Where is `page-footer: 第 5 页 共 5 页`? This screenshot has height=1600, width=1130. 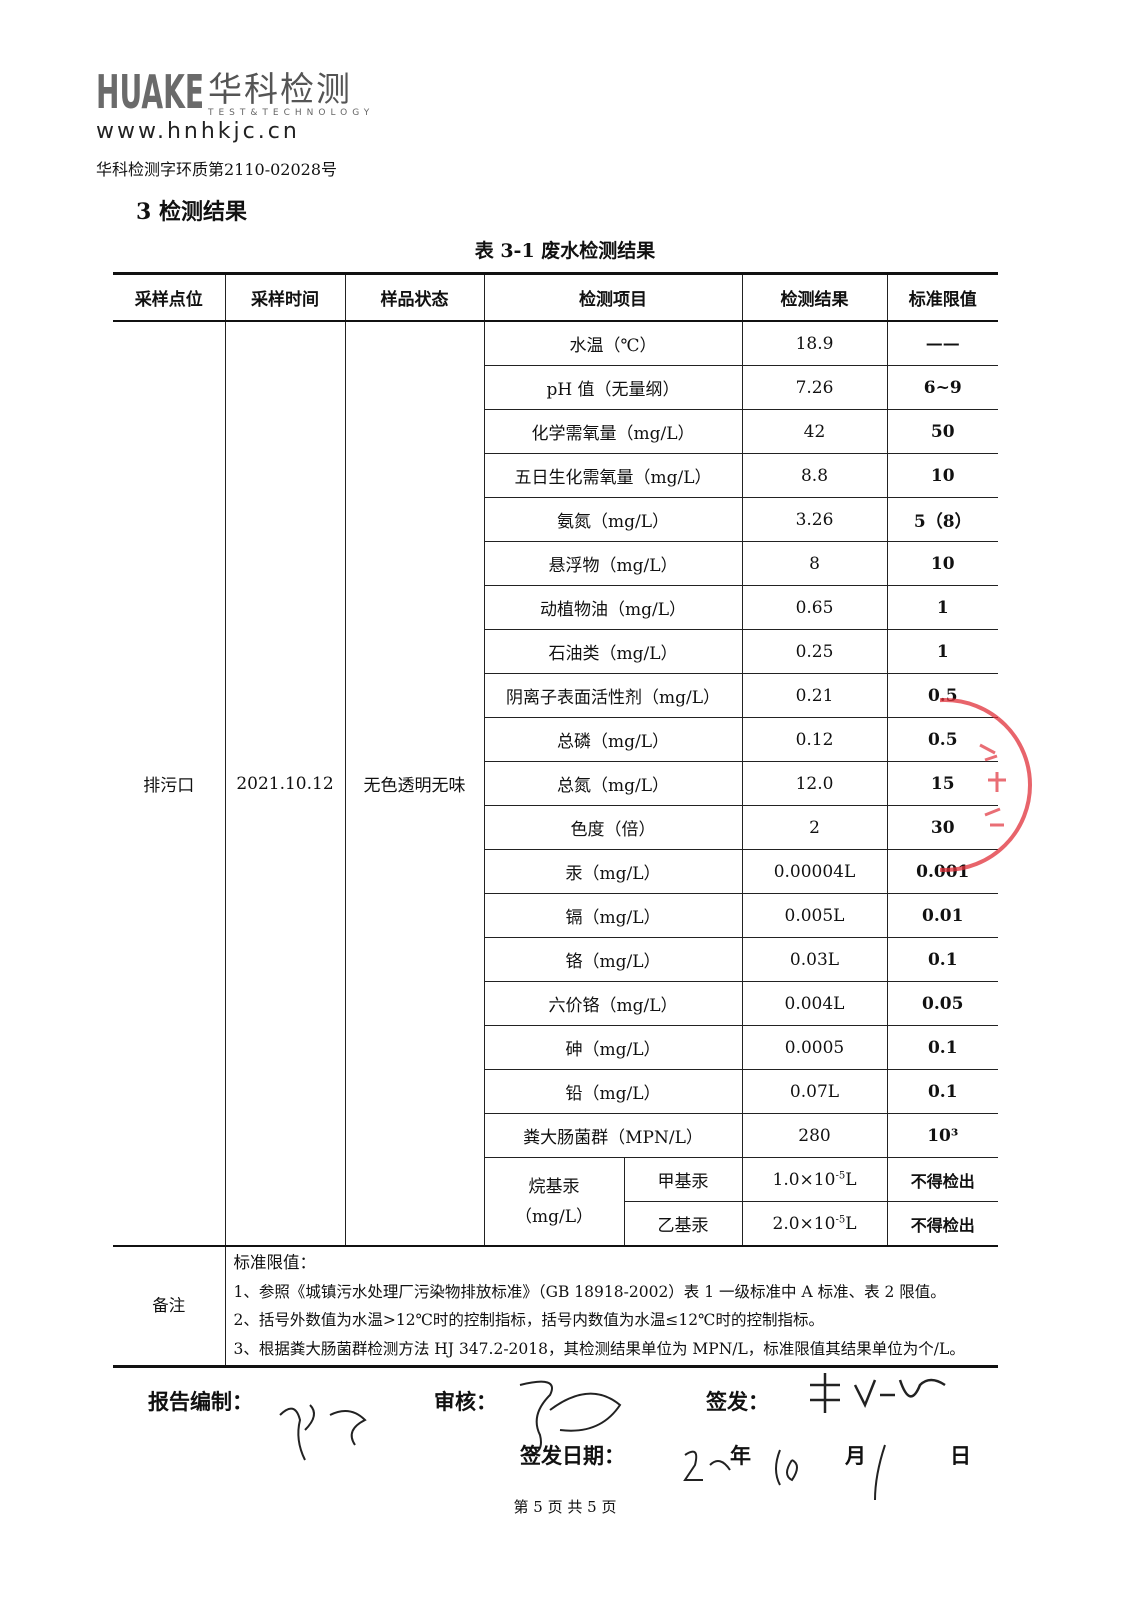
page-footer: 第 5 页 共 5 页 is located at coordinates (565, 1507).